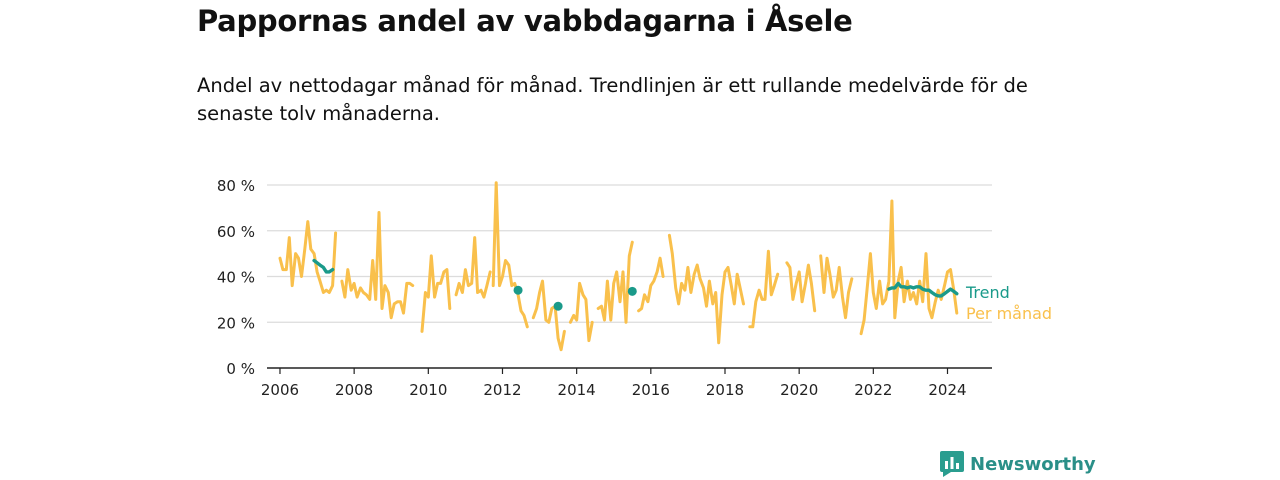  Describe the element at coordinates (236, 278) in the screenshot. I see `y-tick-label: 40 %` at that location.